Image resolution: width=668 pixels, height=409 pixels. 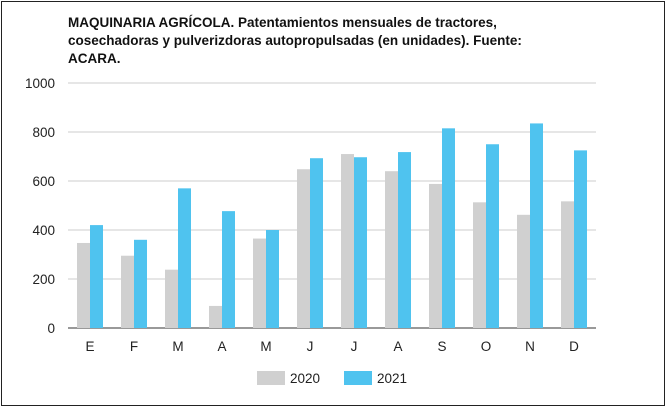 What do you see at coordinates (271, 378) in the screenshot?
I see `legend-swatch-2020` at bounding box center [271, 378].